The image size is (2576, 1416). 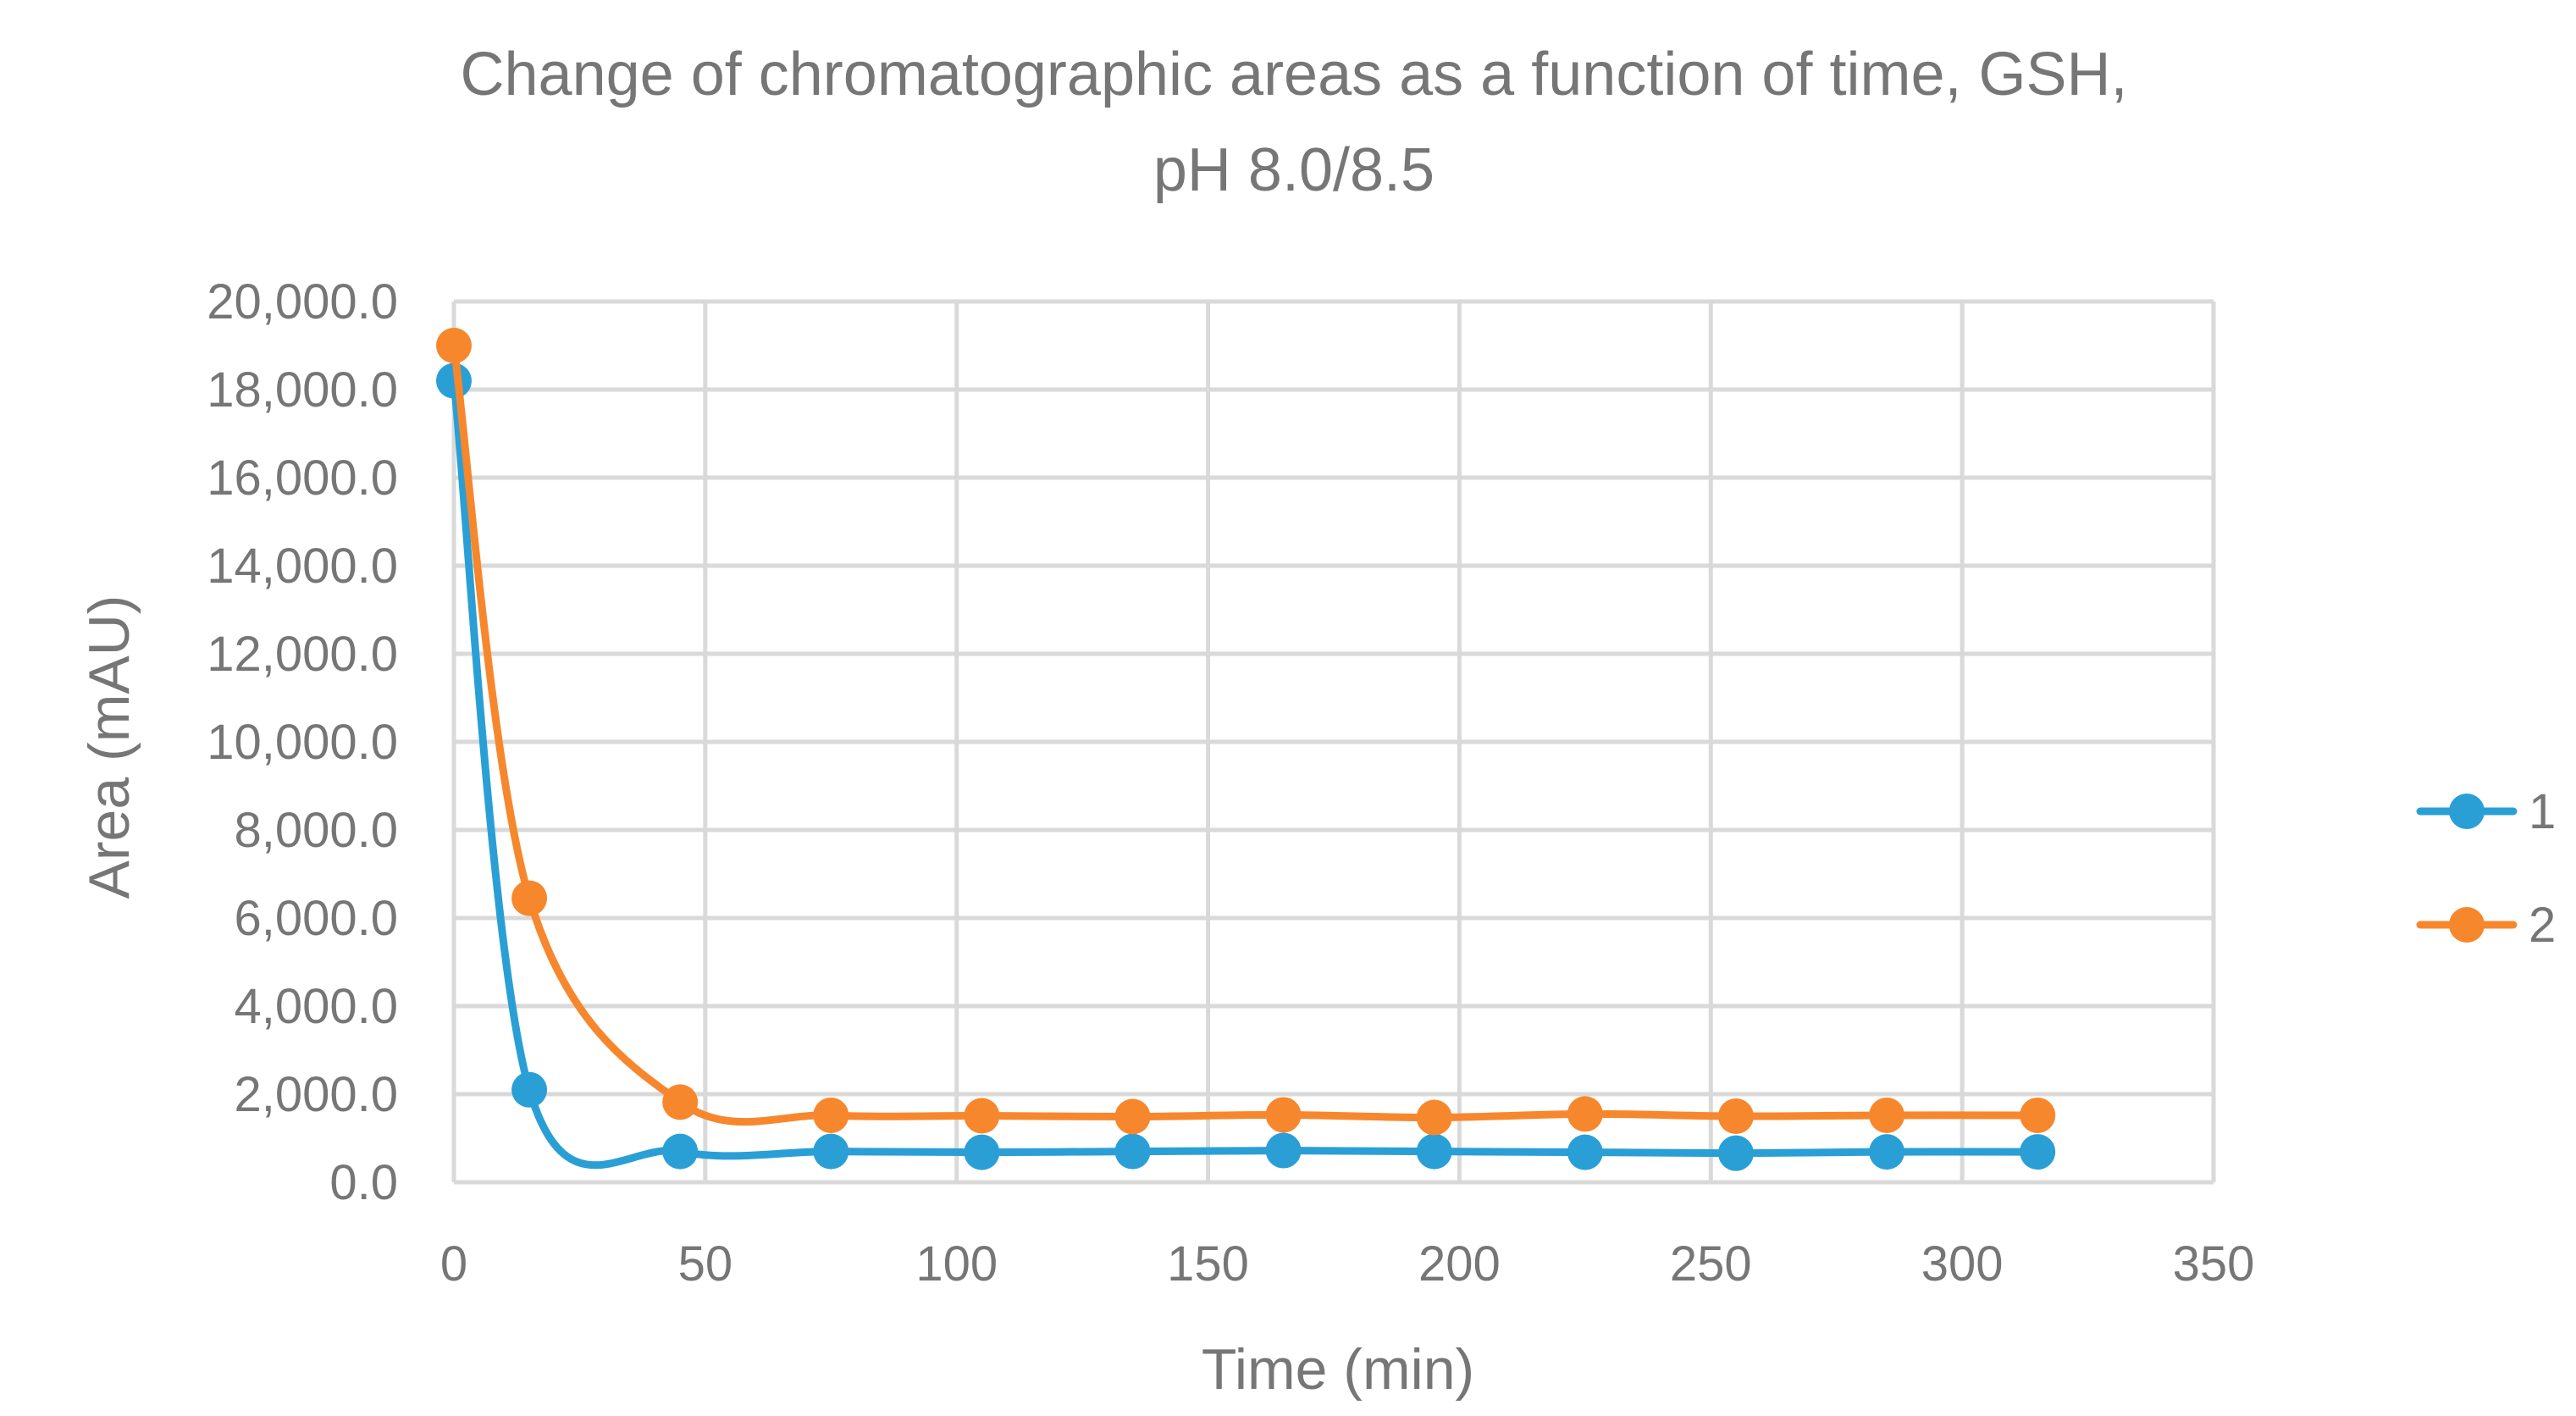 What do you see at coordinates (303, 567) in the screenshot?
I see `y-tick-label: 14,000.0` at bounding box center [303, 567].